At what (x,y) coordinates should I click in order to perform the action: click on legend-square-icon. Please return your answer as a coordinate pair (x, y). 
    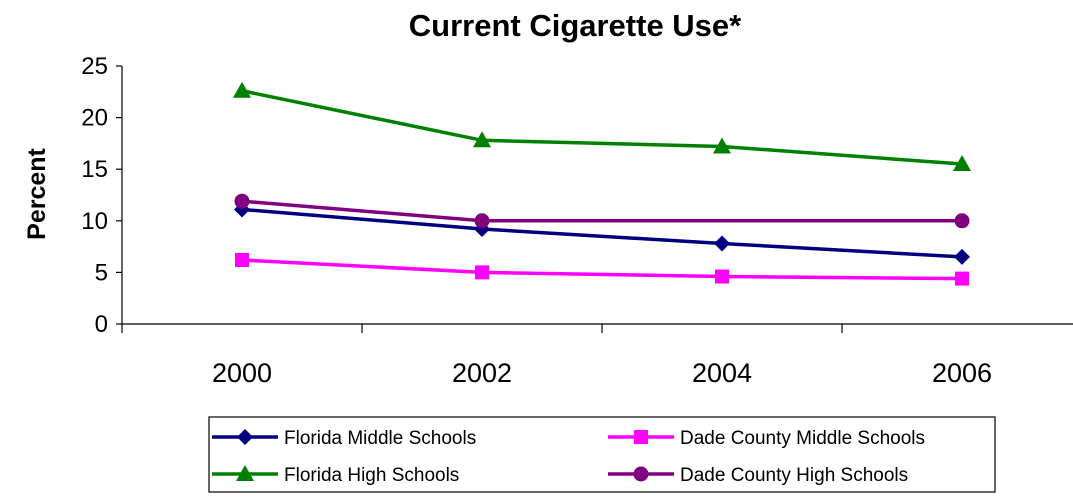
    Looking at the image, I should click on (641, 437).